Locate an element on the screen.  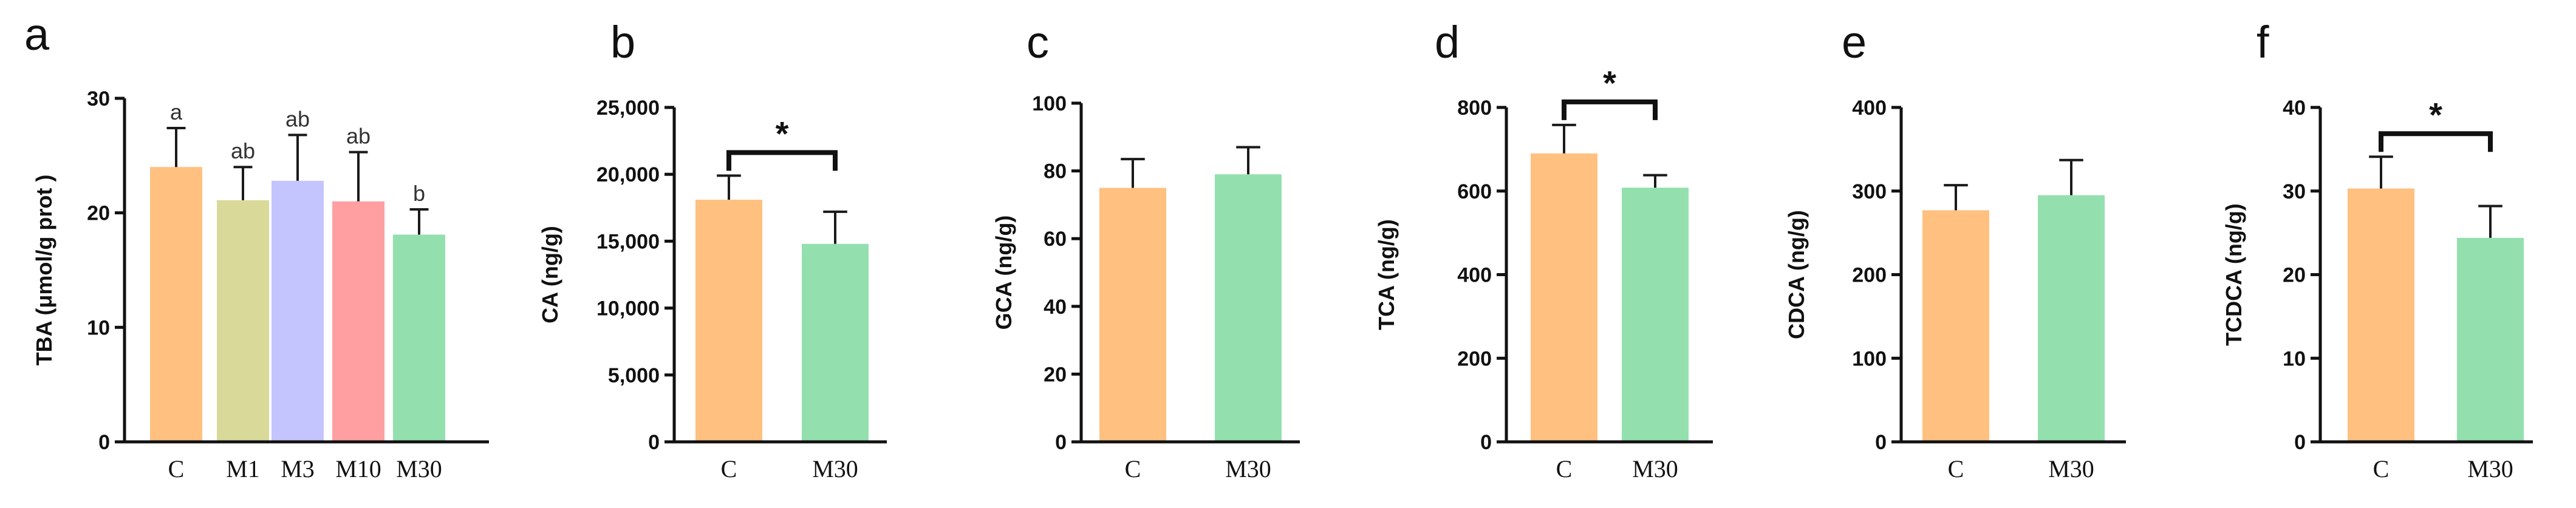
y-tick-label: 20,000 is located at coordinates (628, 174).